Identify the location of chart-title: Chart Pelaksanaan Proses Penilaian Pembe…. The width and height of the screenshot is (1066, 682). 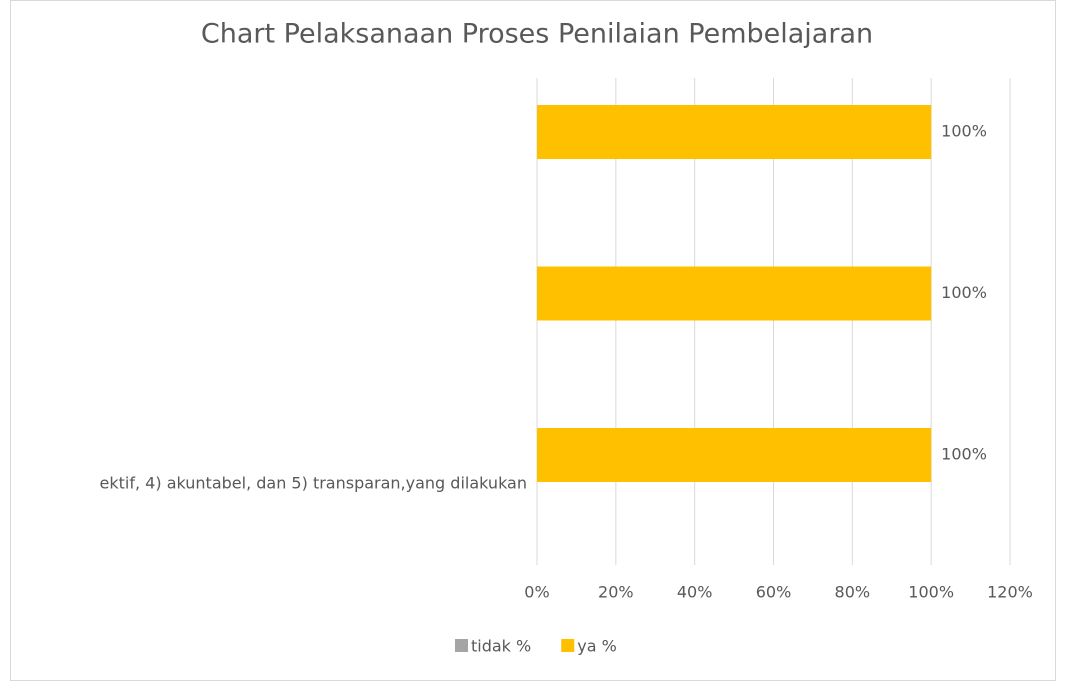
(537, 34).